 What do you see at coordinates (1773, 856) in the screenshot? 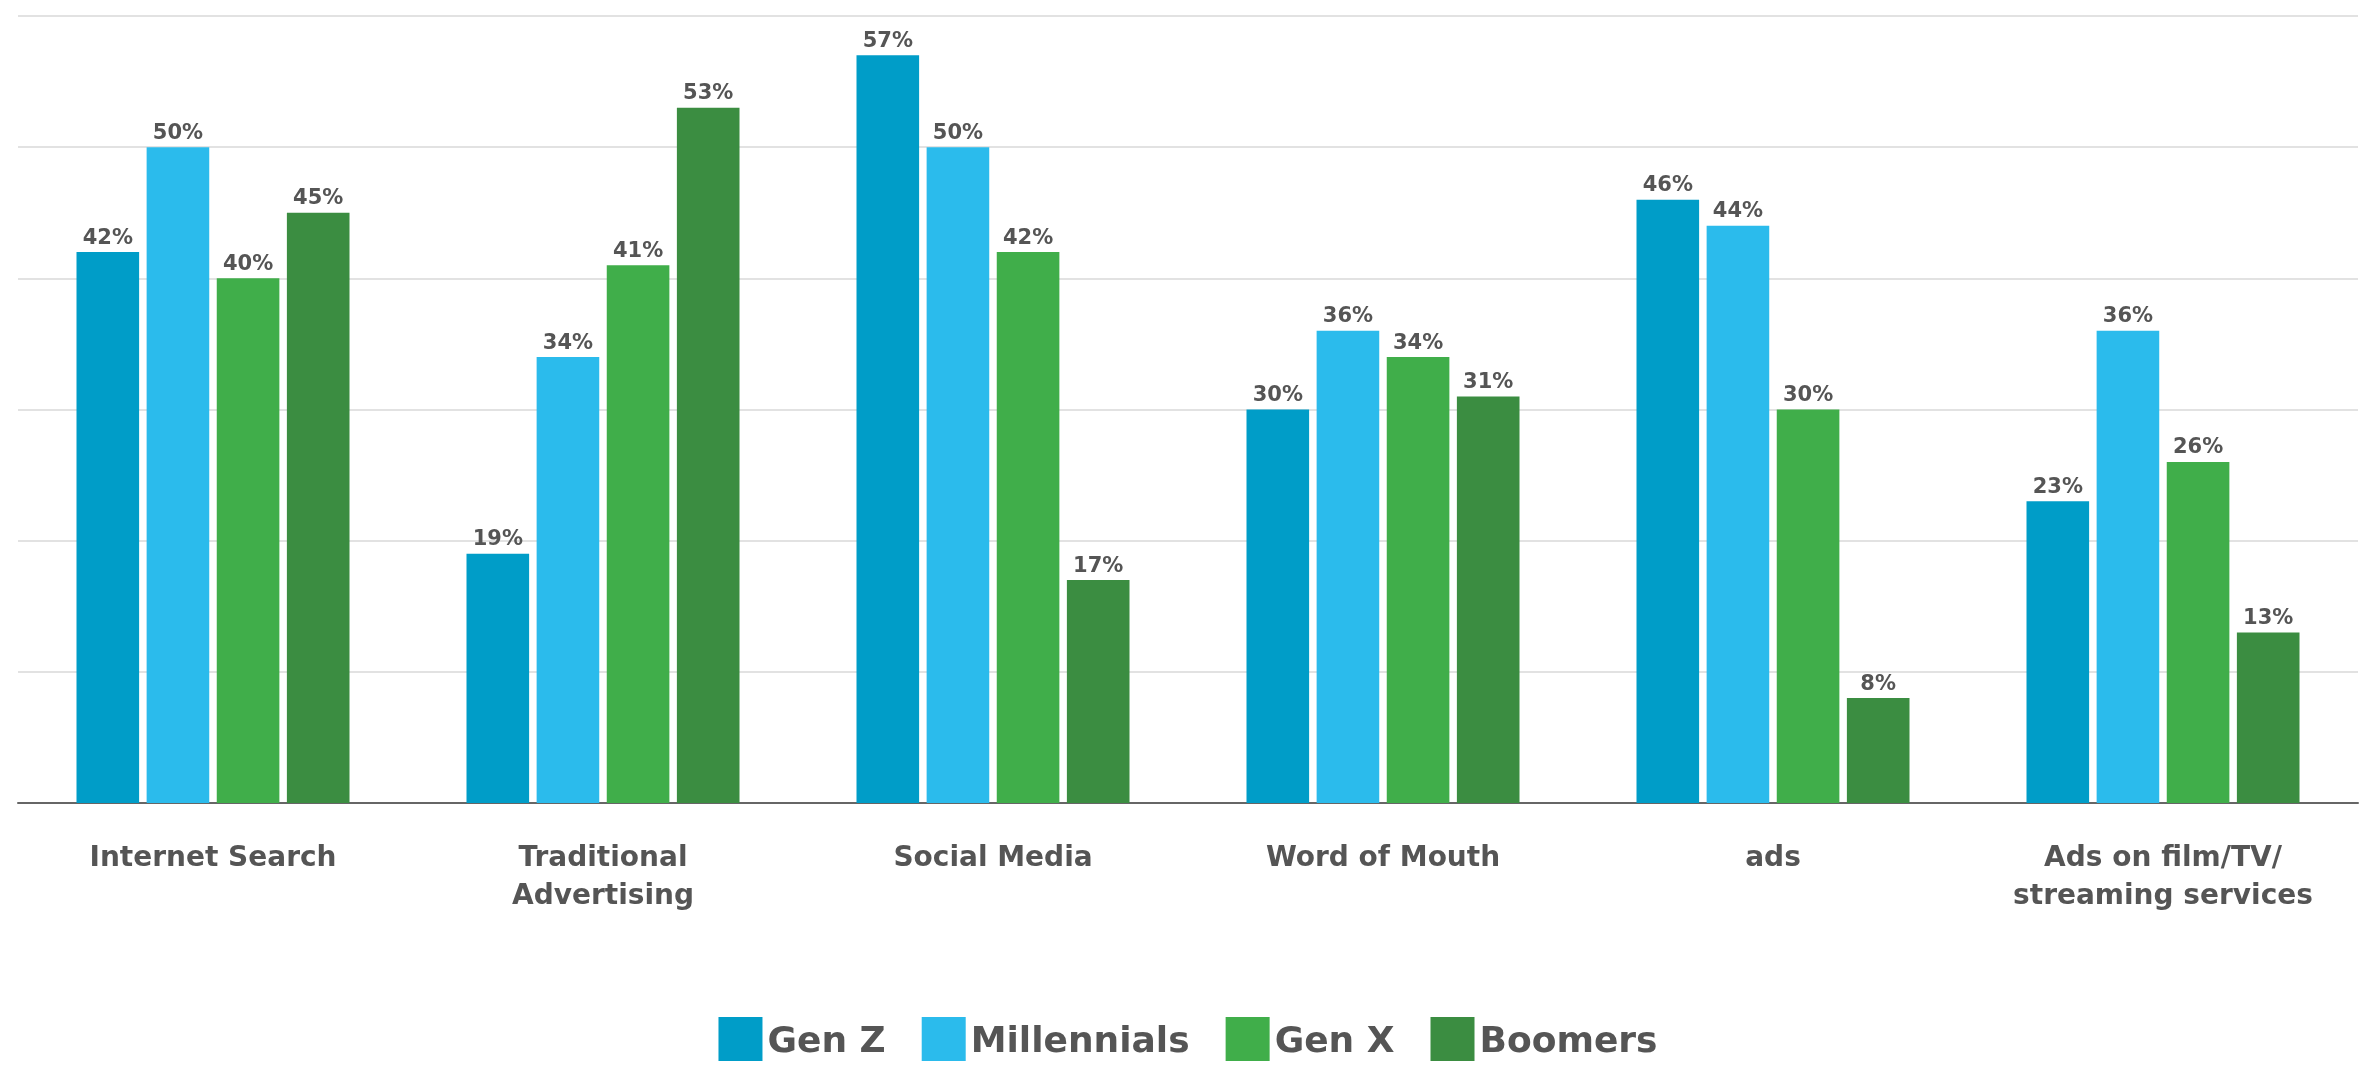
I see `x-tick-label: ads` at bounding box center [1773, 856].